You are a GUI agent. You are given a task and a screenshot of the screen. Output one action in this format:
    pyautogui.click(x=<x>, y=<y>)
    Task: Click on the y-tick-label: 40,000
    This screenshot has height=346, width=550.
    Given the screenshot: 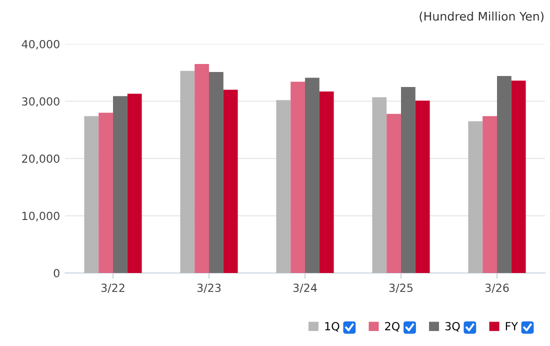 What is the action you would take?
    pyautogui.click(x=41, y=45)
    